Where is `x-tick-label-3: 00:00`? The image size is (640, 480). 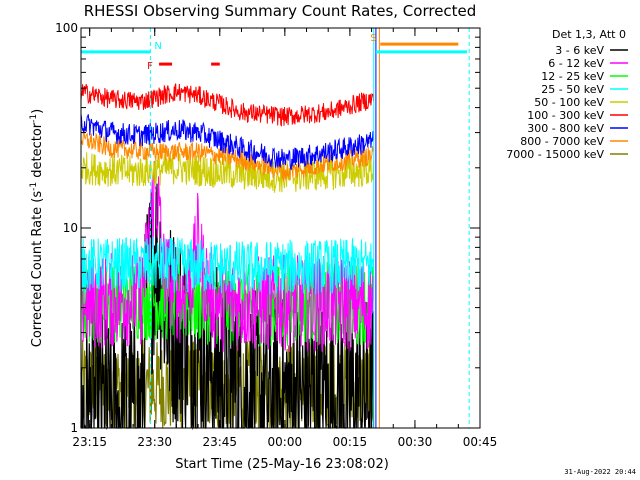
x-tick-label-3: 00:00 is located at coordinates (285, 442).